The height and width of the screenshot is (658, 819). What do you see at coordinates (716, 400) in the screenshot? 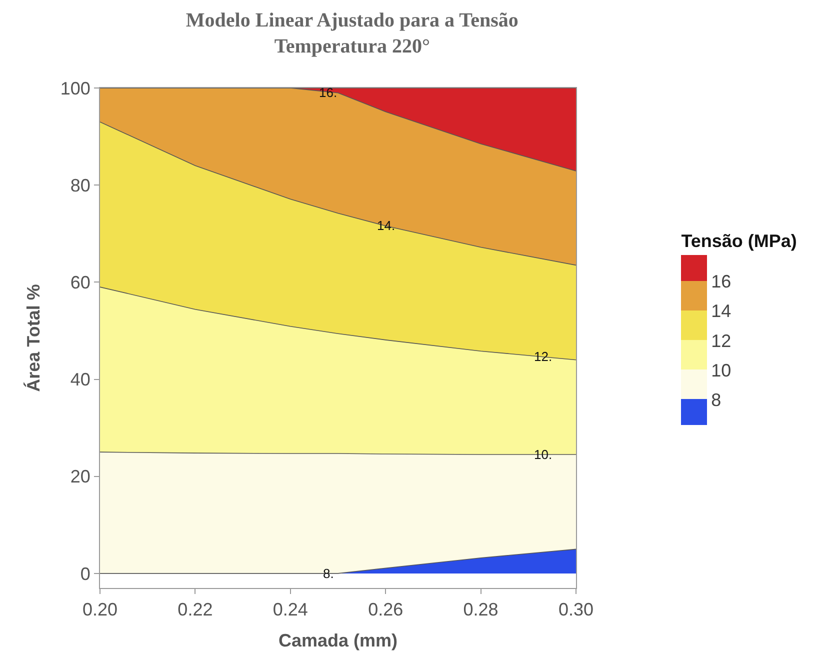
I see `color-bar-label: 8` at bounding box center [716, 400].